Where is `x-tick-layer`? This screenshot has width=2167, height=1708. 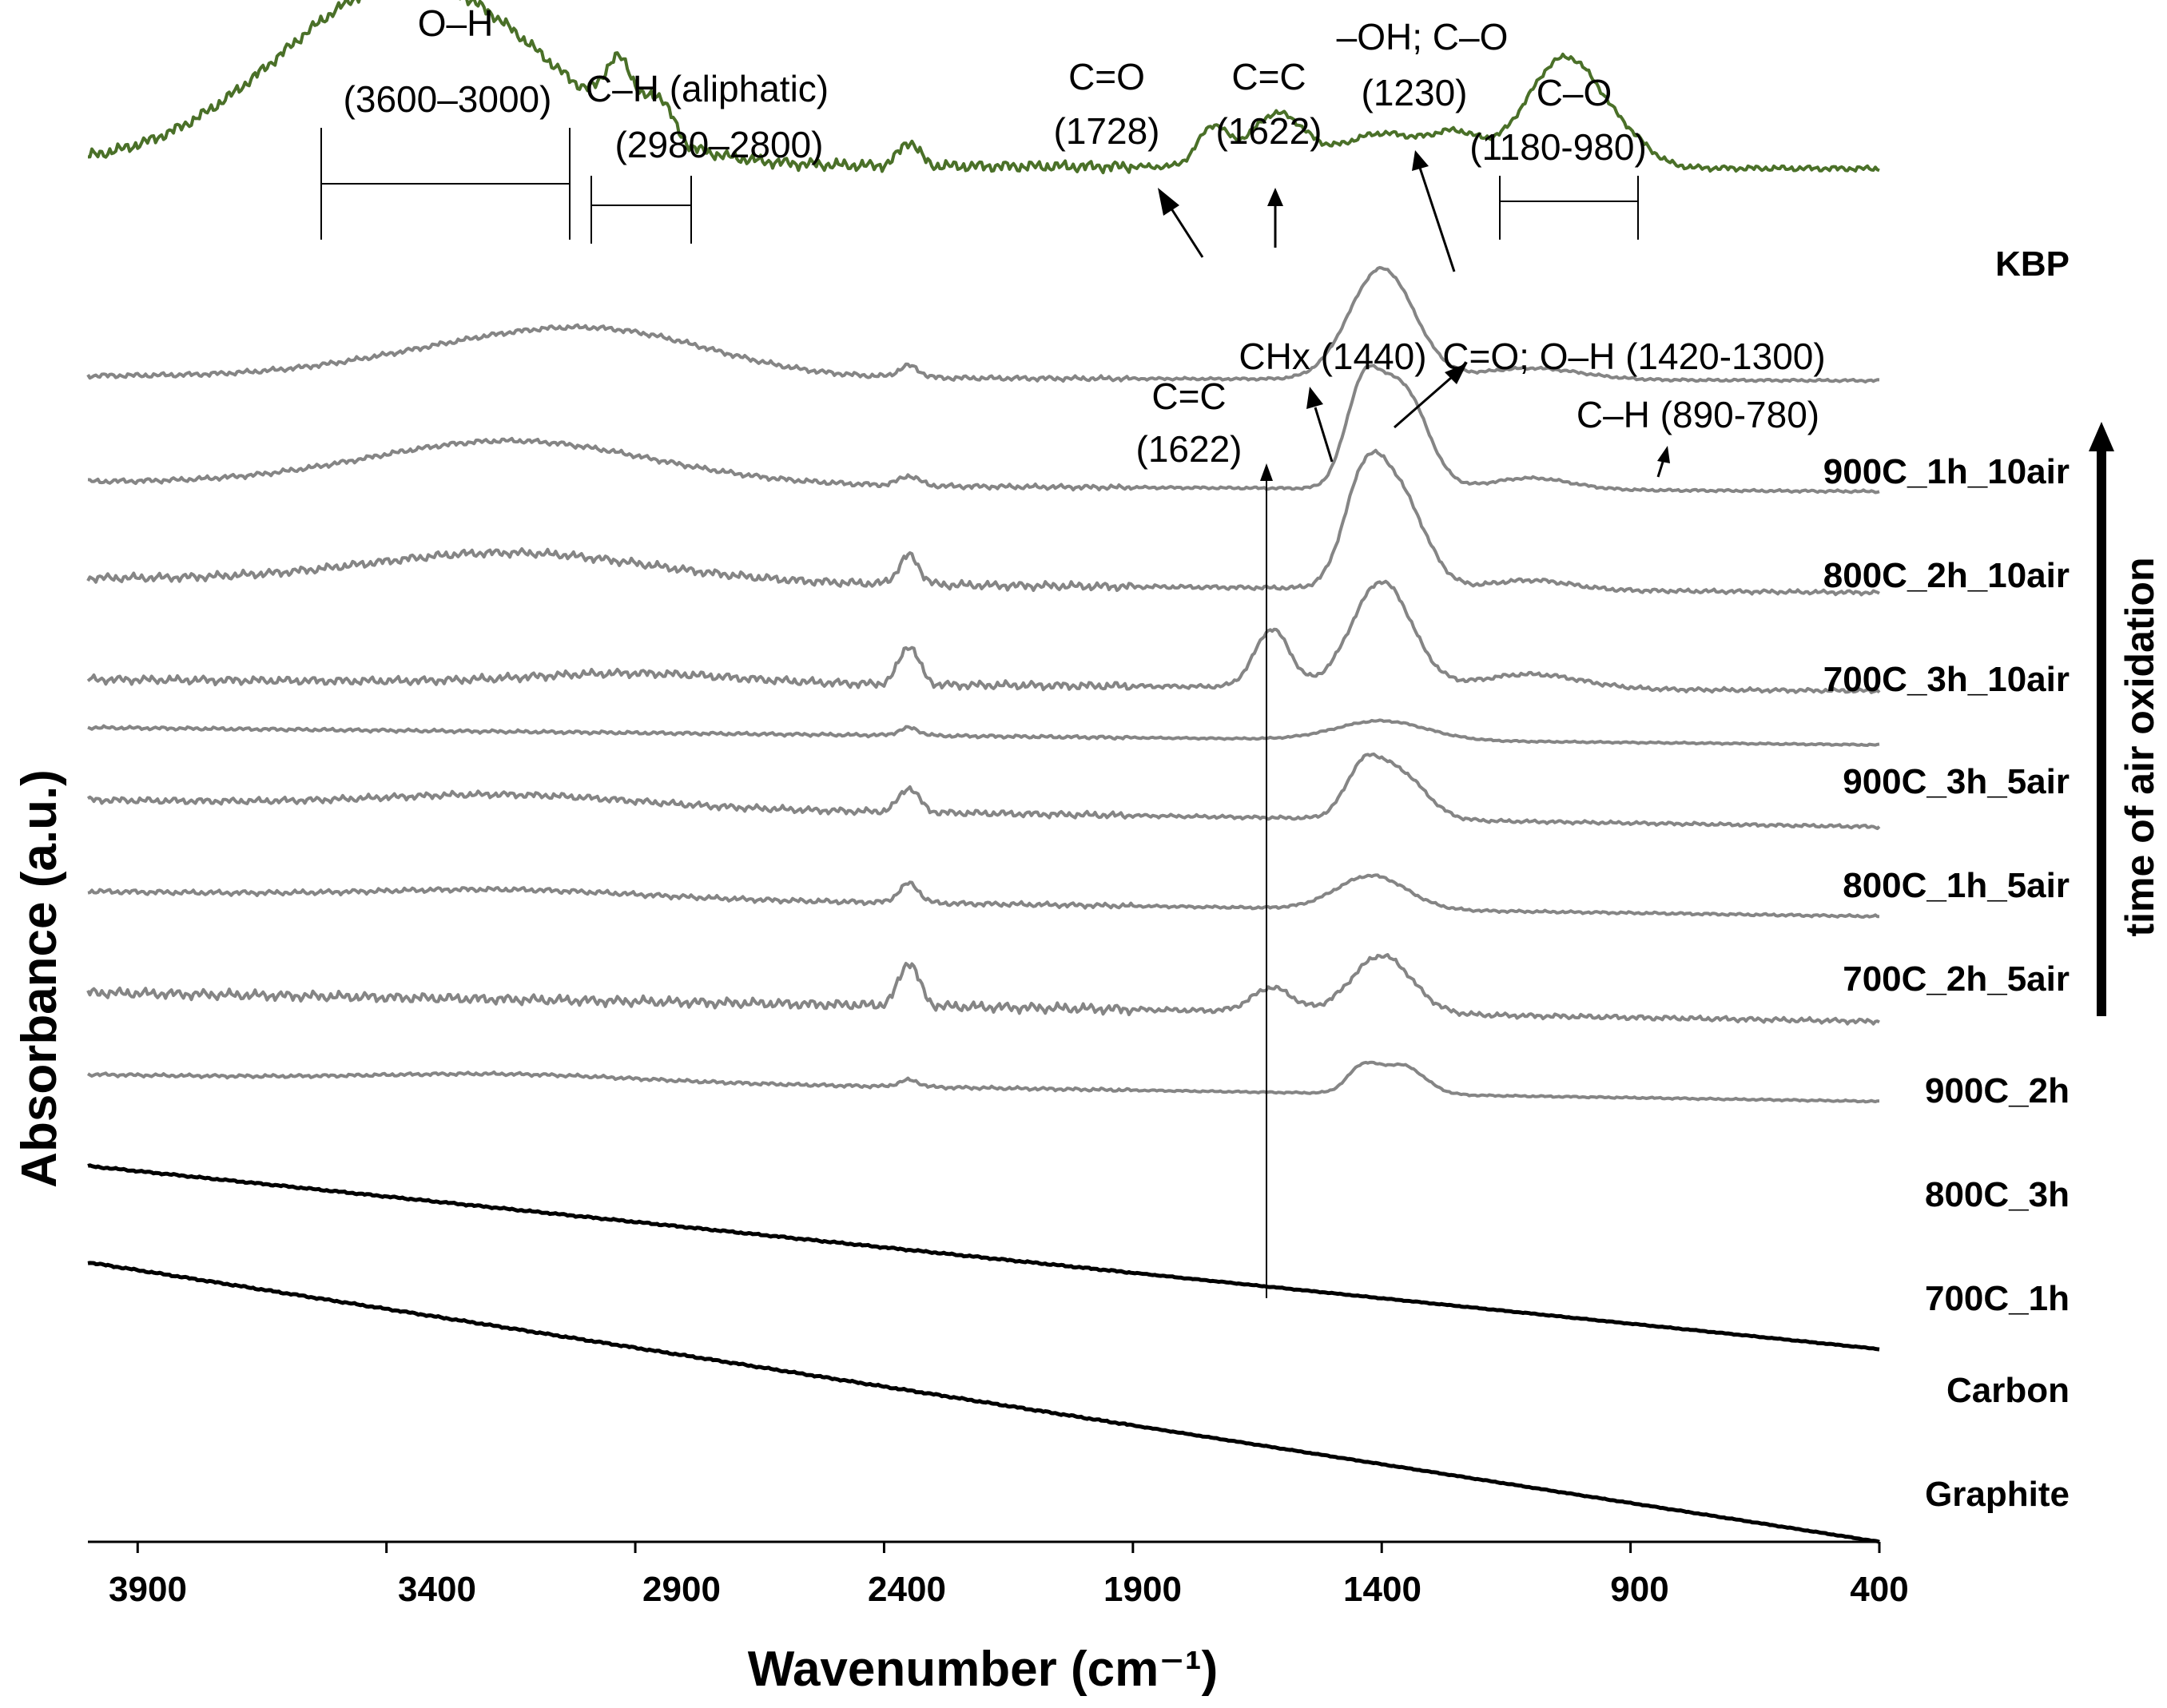 x-tick-layer is located at coordinates (1009, 1547).